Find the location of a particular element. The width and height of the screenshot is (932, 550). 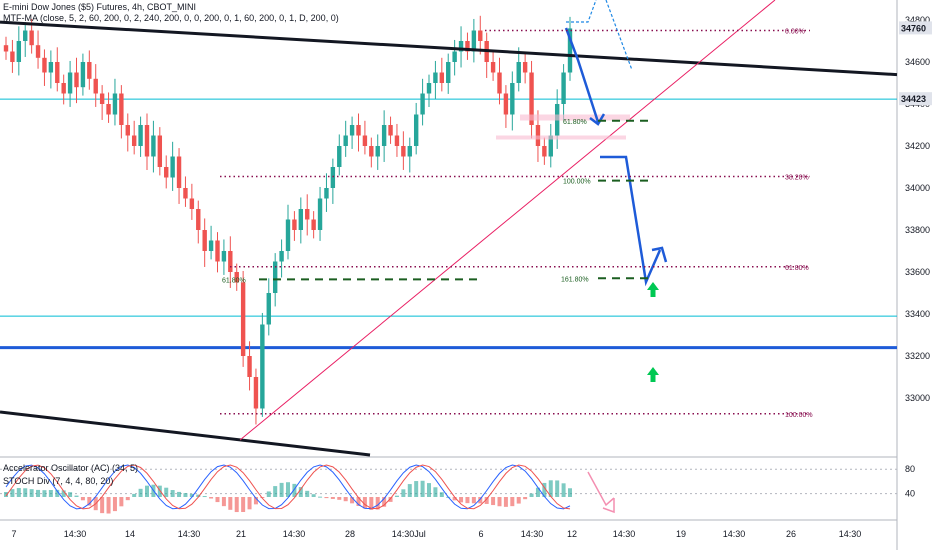

fib-label: 61.80% is located at coordinates (797, 268).